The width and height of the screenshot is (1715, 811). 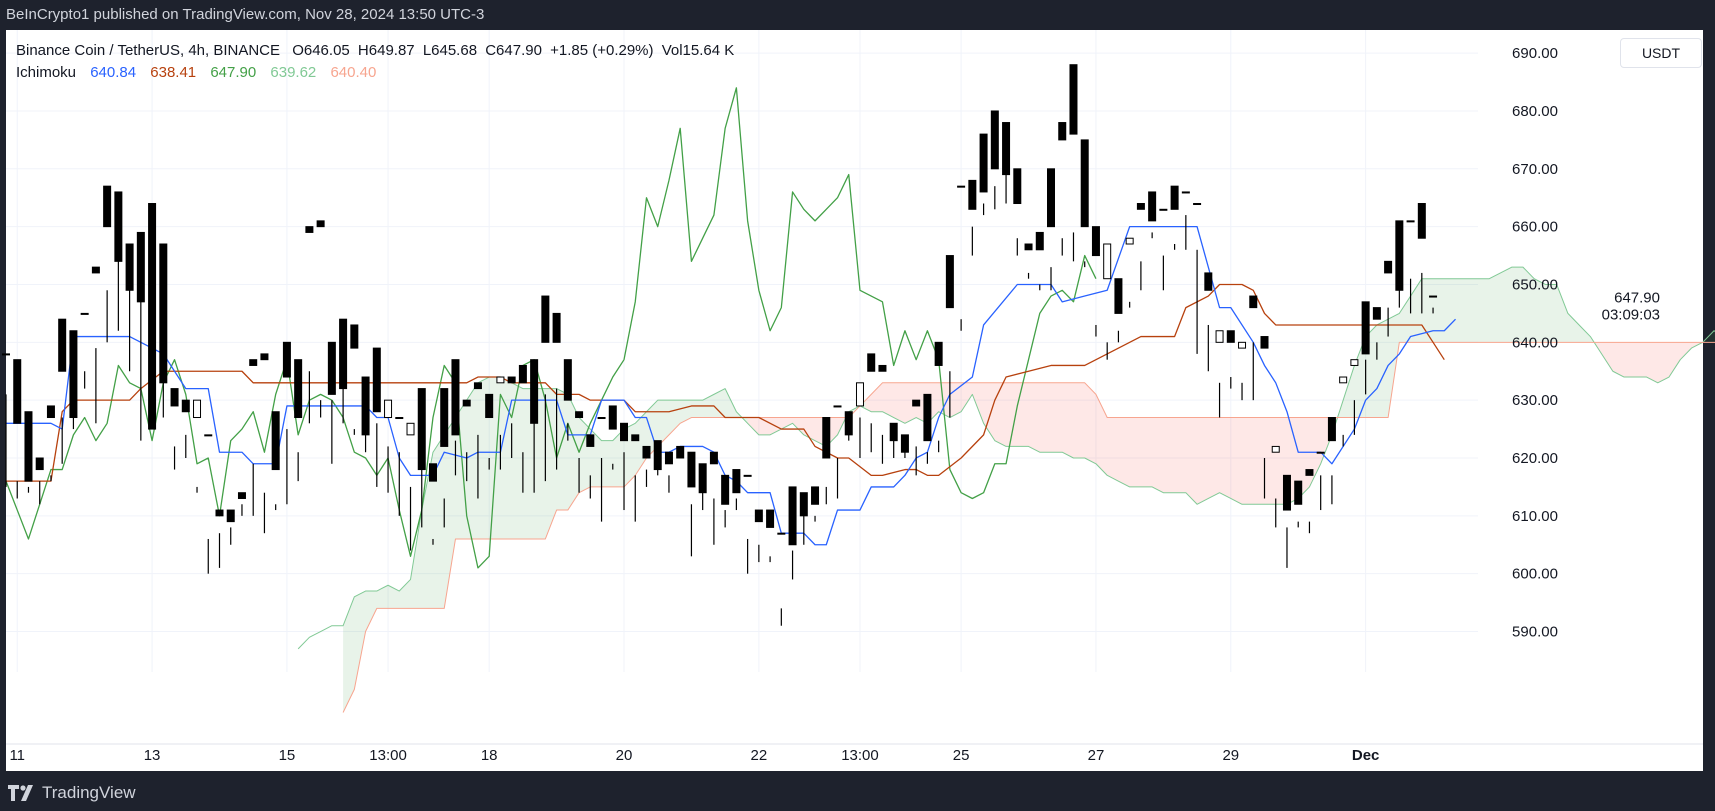 What do you see at coordinates (1661, 53) in the screenshot?
I see `currency-button: USDT` at bounding box center [1661, 53].